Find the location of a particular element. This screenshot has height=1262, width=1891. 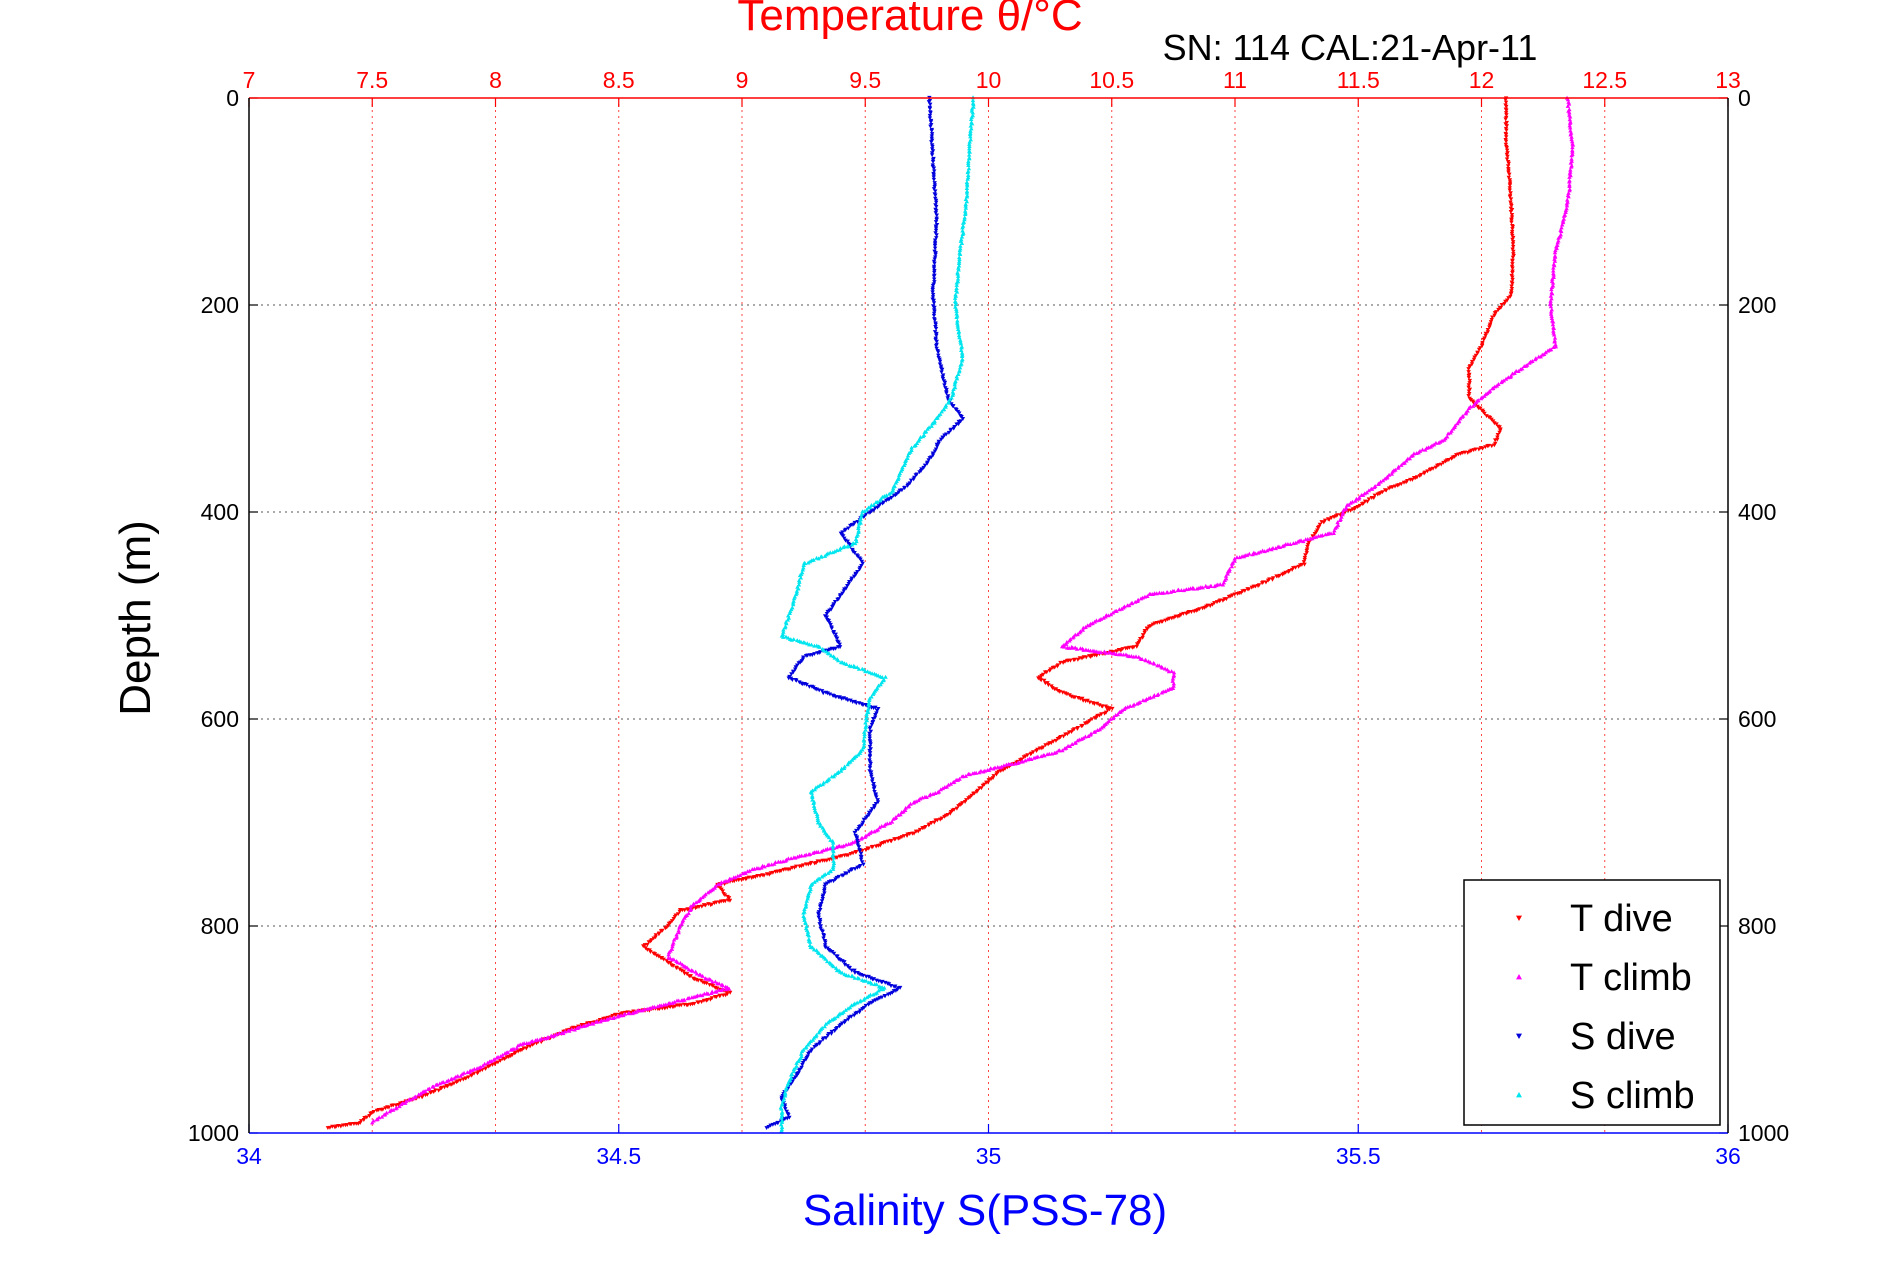

salinity-tick-label: 34 is located at coordinates (249, 1156).